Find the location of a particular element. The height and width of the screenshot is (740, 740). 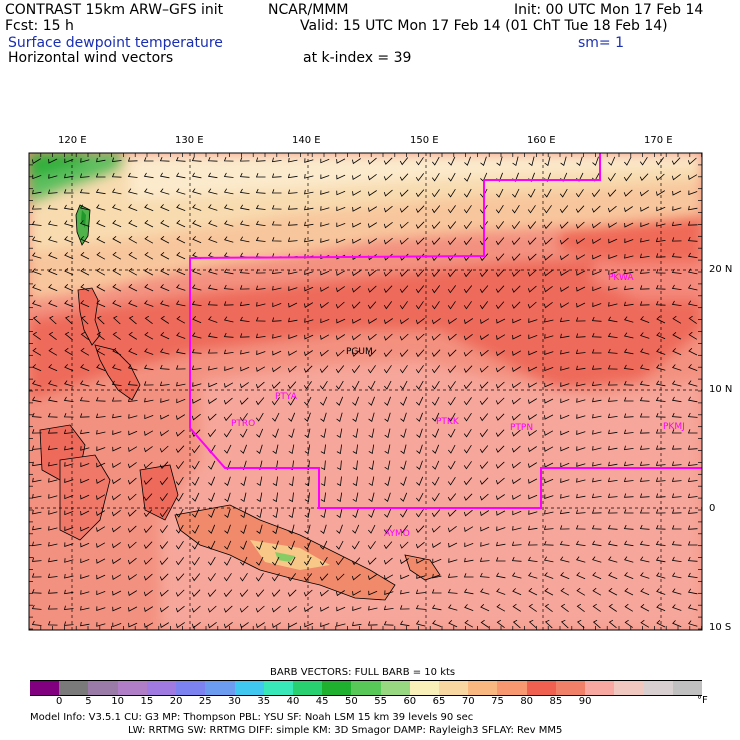

colorbar-label: 0 is located at coordinates (59, 701).